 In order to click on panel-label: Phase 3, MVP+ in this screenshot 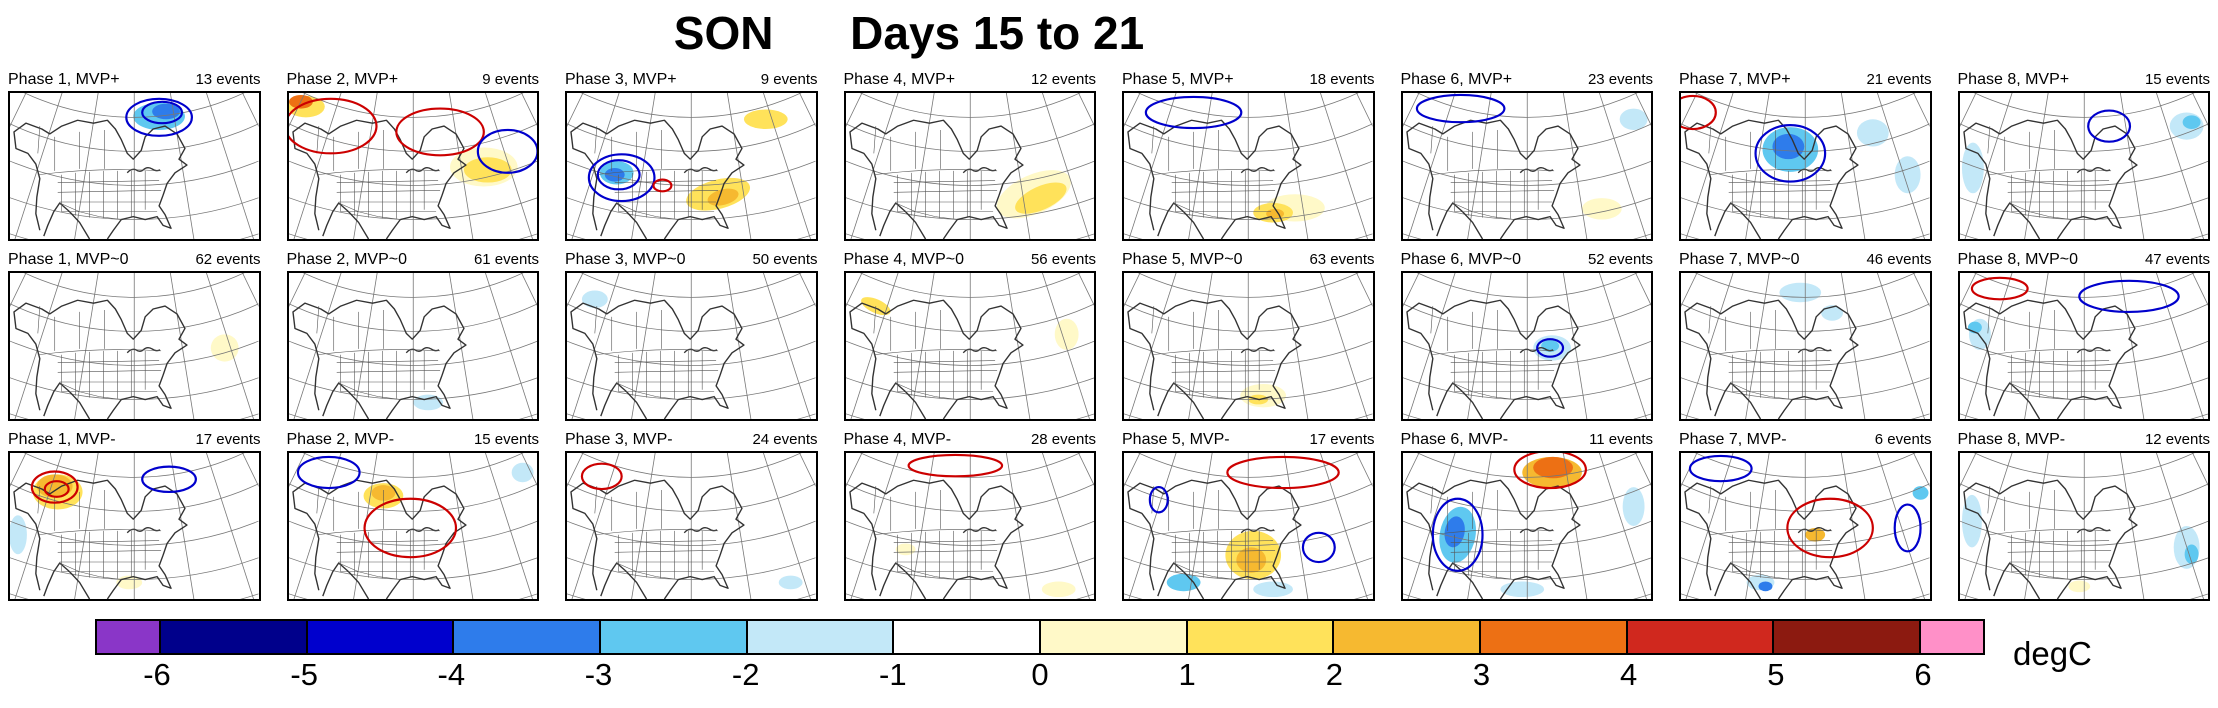, I will do `click(621, 79)`.